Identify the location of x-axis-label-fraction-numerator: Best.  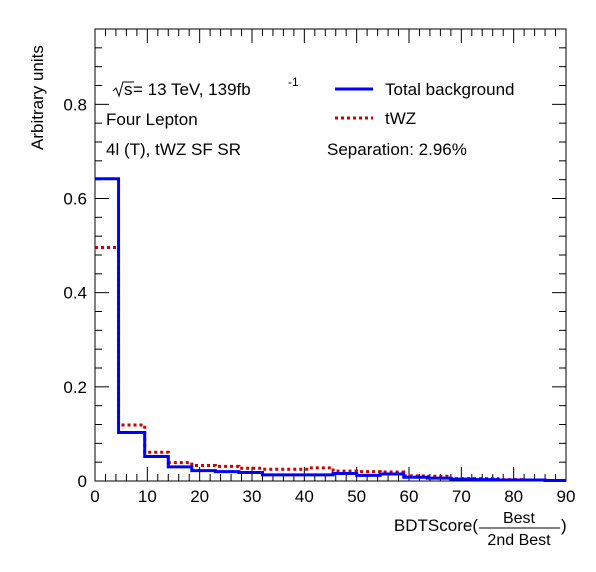
(519, 518).